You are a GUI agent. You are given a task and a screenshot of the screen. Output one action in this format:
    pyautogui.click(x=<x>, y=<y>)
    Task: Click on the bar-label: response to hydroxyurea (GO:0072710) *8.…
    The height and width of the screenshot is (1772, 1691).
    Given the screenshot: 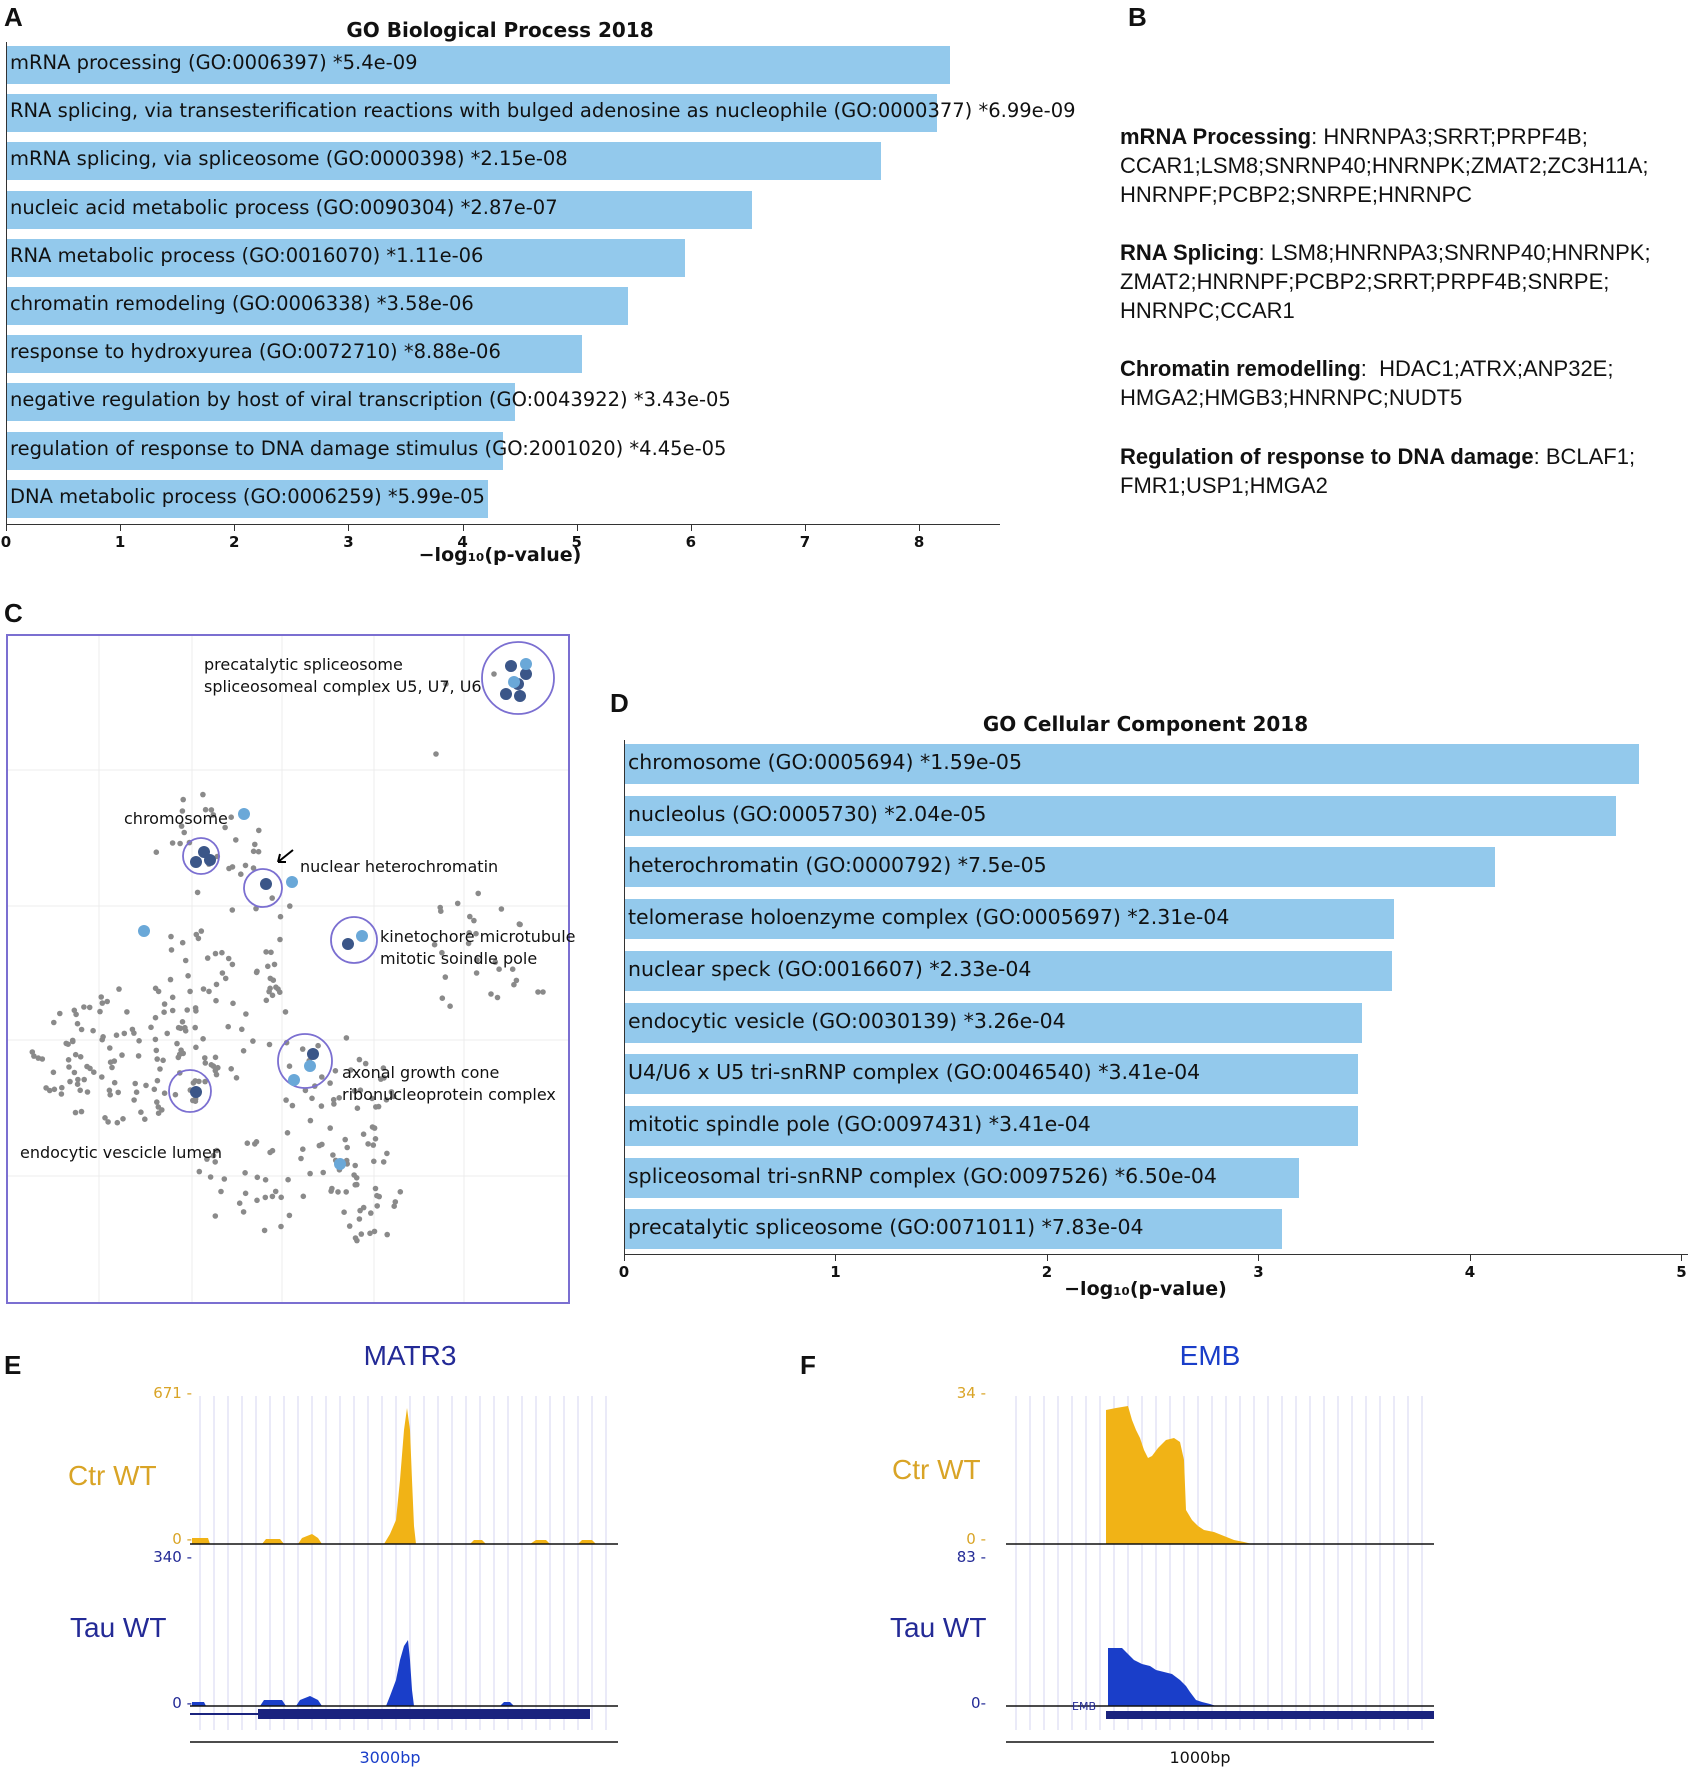 What is the action you would take?
    pyautogui.click(x=255, y=352)
    